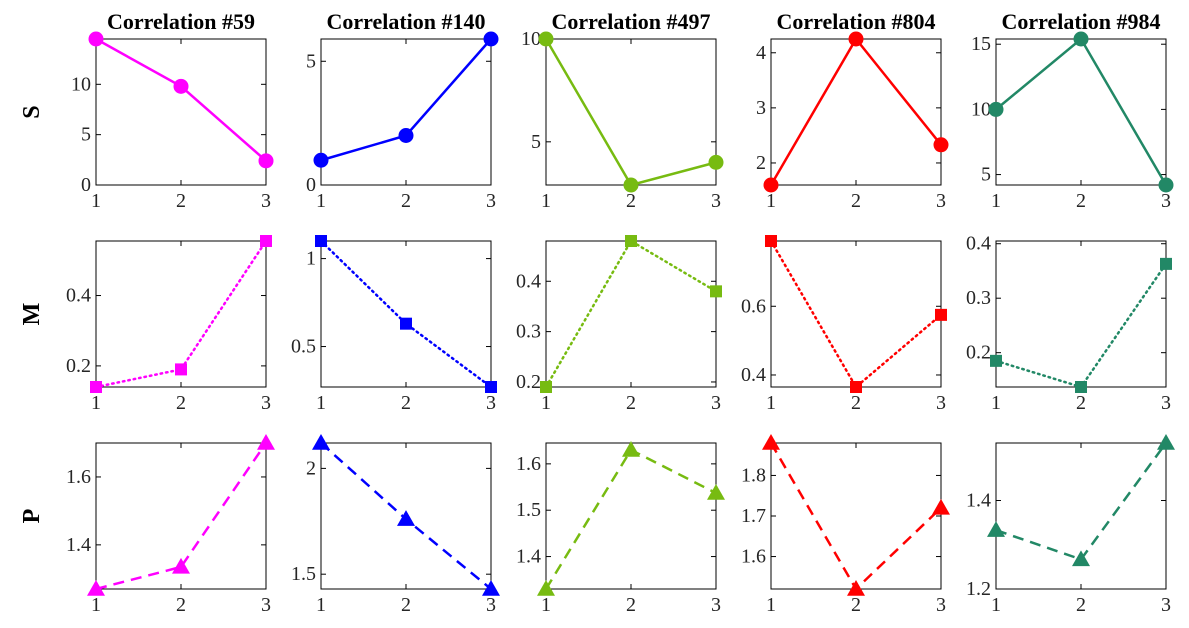  I want to click on column-title-5: Correlation #984, so click(1080, 21).